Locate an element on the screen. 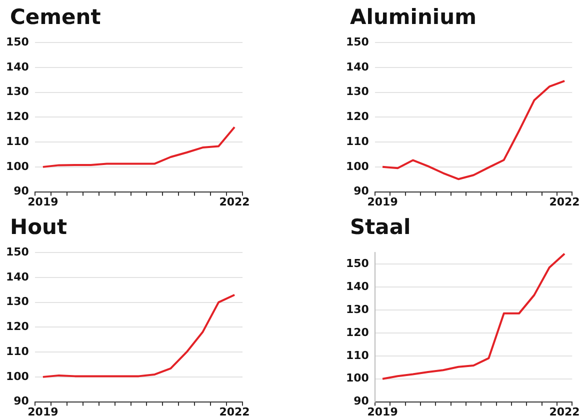  chart-title: Aluminium is located at coordinates (413, 17).